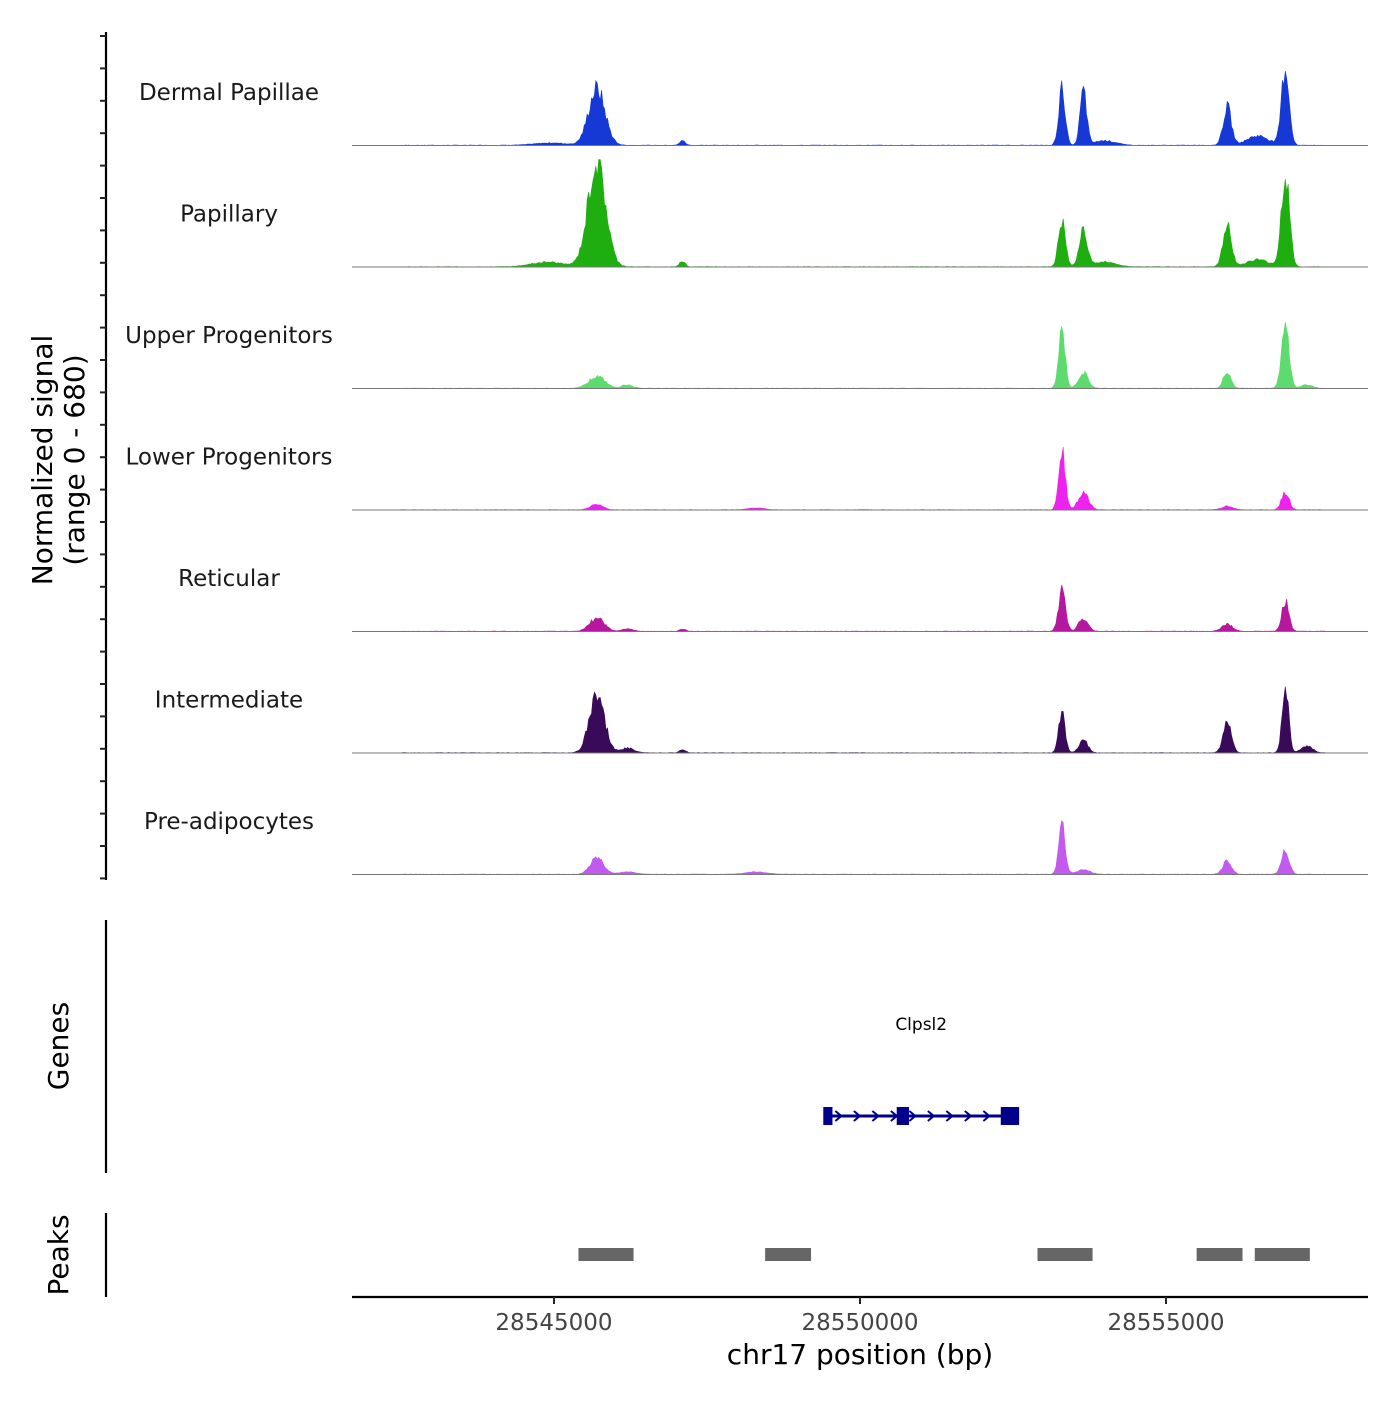 The height and width of the screenshot is (1404, 1400). I want to click on y-axis-title: Normalized signal, so click(42, 460).